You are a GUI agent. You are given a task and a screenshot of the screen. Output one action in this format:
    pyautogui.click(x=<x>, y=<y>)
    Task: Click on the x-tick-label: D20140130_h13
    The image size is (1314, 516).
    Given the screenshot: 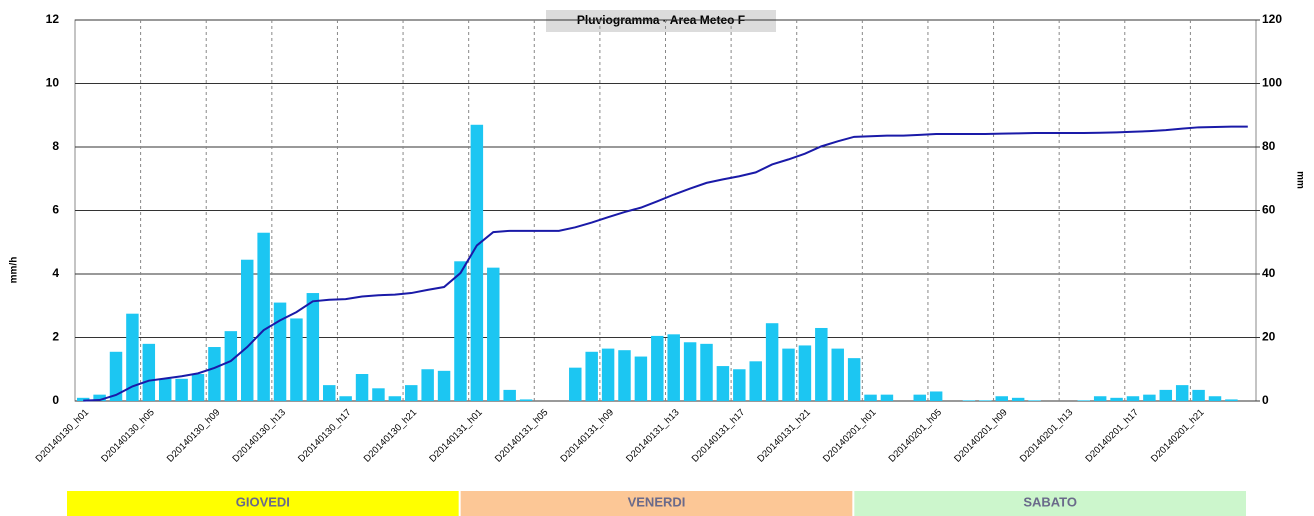 What is the action you would take?
    pyautogui.click(x=258, y=435)
    